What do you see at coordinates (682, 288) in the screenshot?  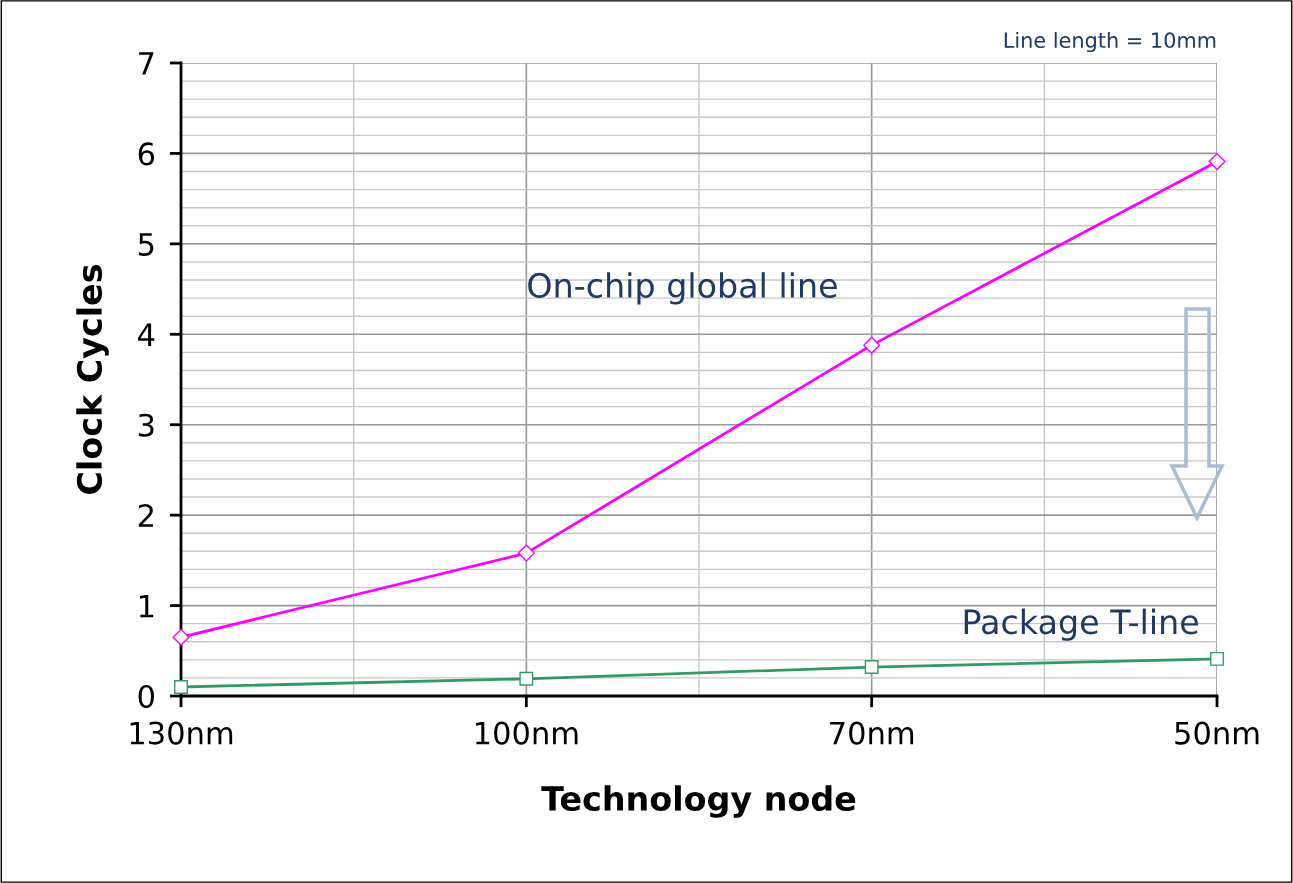 I see `series-label: On-chip global line` at bounding box center [682, 288].